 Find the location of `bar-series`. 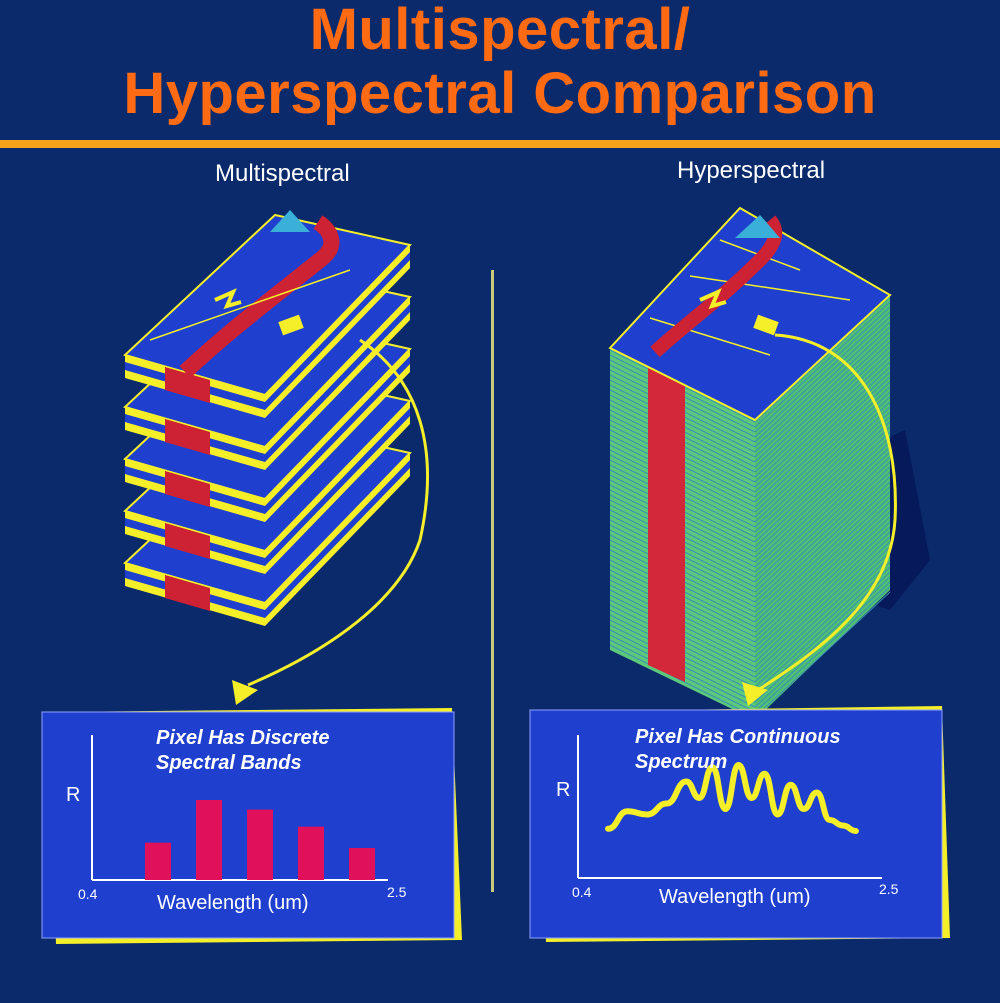

bar-series is located at coordinates (260, 840).